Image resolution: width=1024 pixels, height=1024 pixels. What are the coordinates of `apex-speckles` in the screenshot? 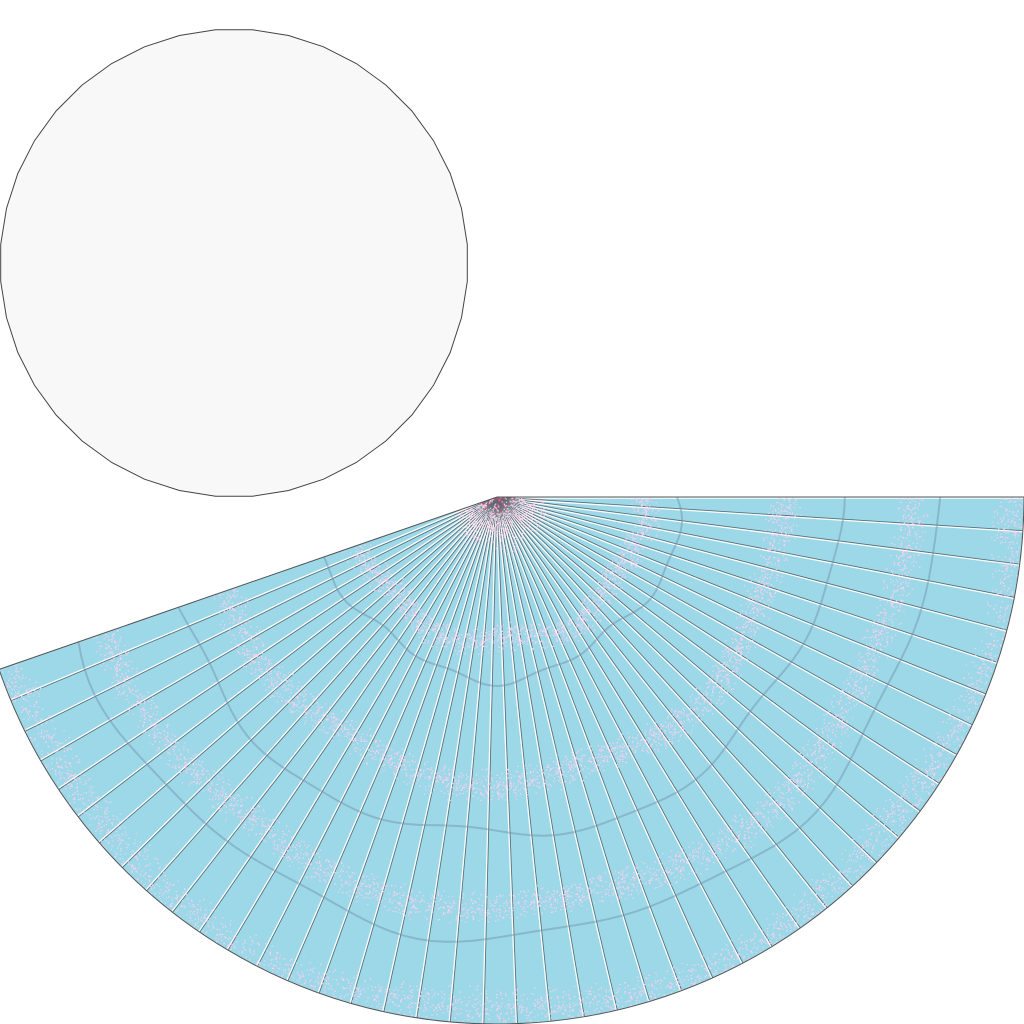 It's located at (498, 506).